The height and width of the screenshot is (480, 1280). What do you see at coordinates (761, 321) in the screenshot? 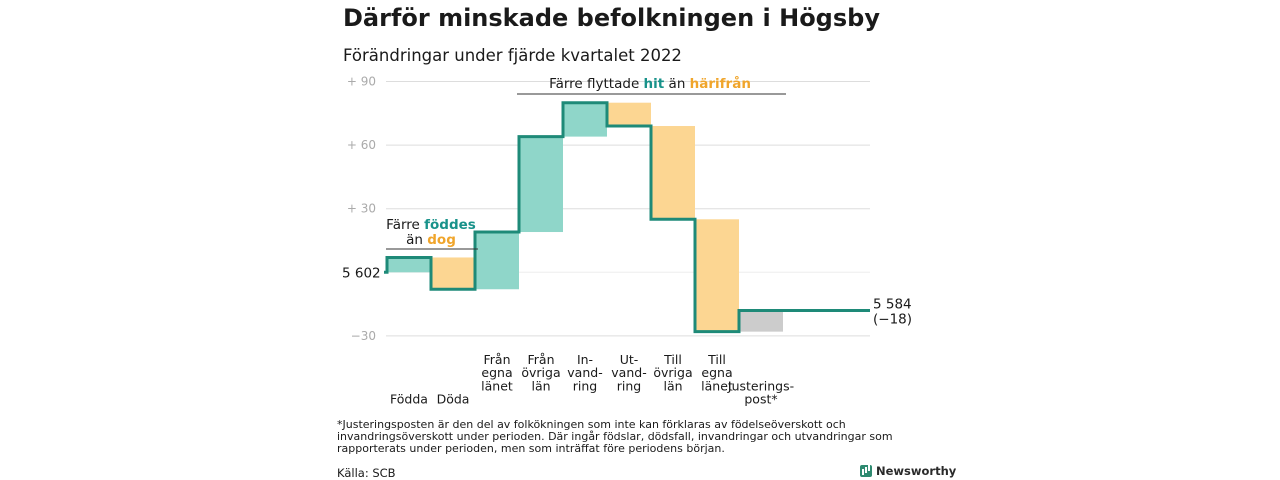
I see `bar-adjust` at bounding box center [761, 321].